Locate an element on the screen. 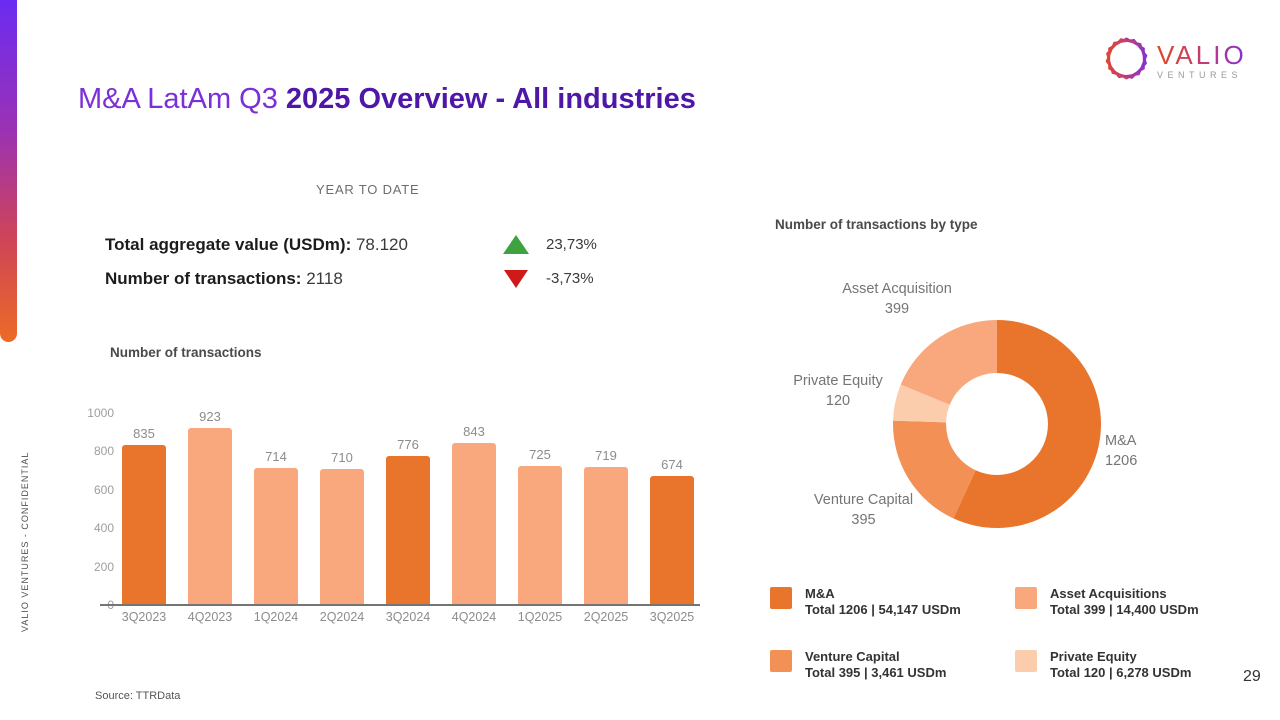 The height and width of the screenshot is (720, 1280). x-tick-label: 4Q2023 is located at coordinates (210, 617).